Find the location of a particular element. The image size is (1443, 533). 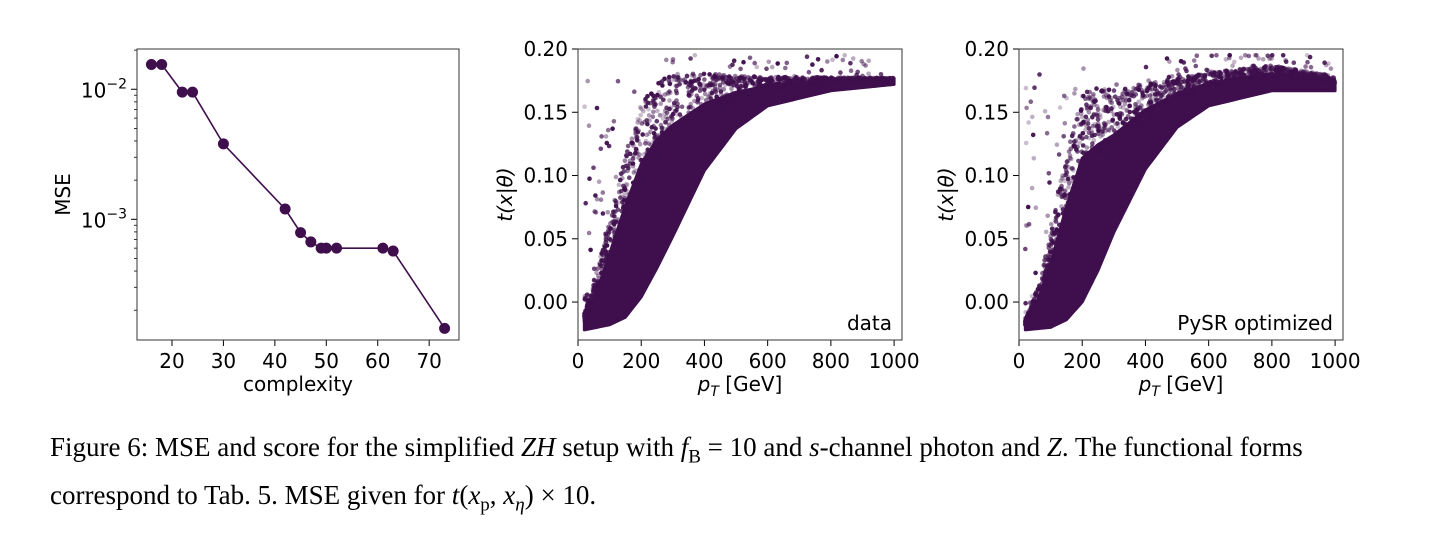

x-tick-label: 1000 is located at coordinates (894, 361).